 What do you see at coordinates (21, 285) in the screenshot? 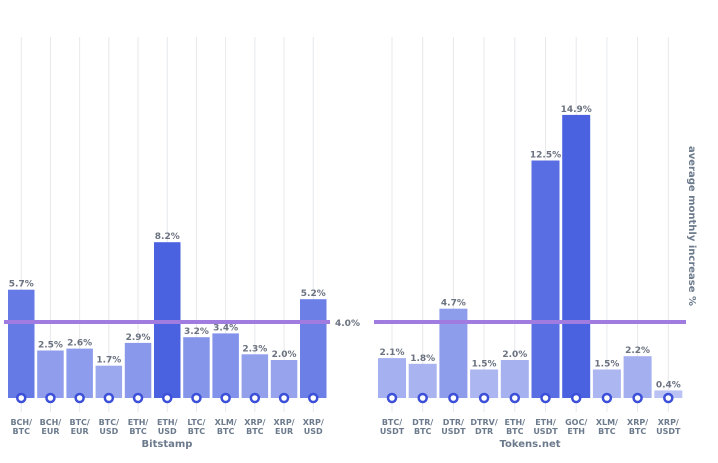
I see `data-label: 5.7%` at bounding box center [21, 285].